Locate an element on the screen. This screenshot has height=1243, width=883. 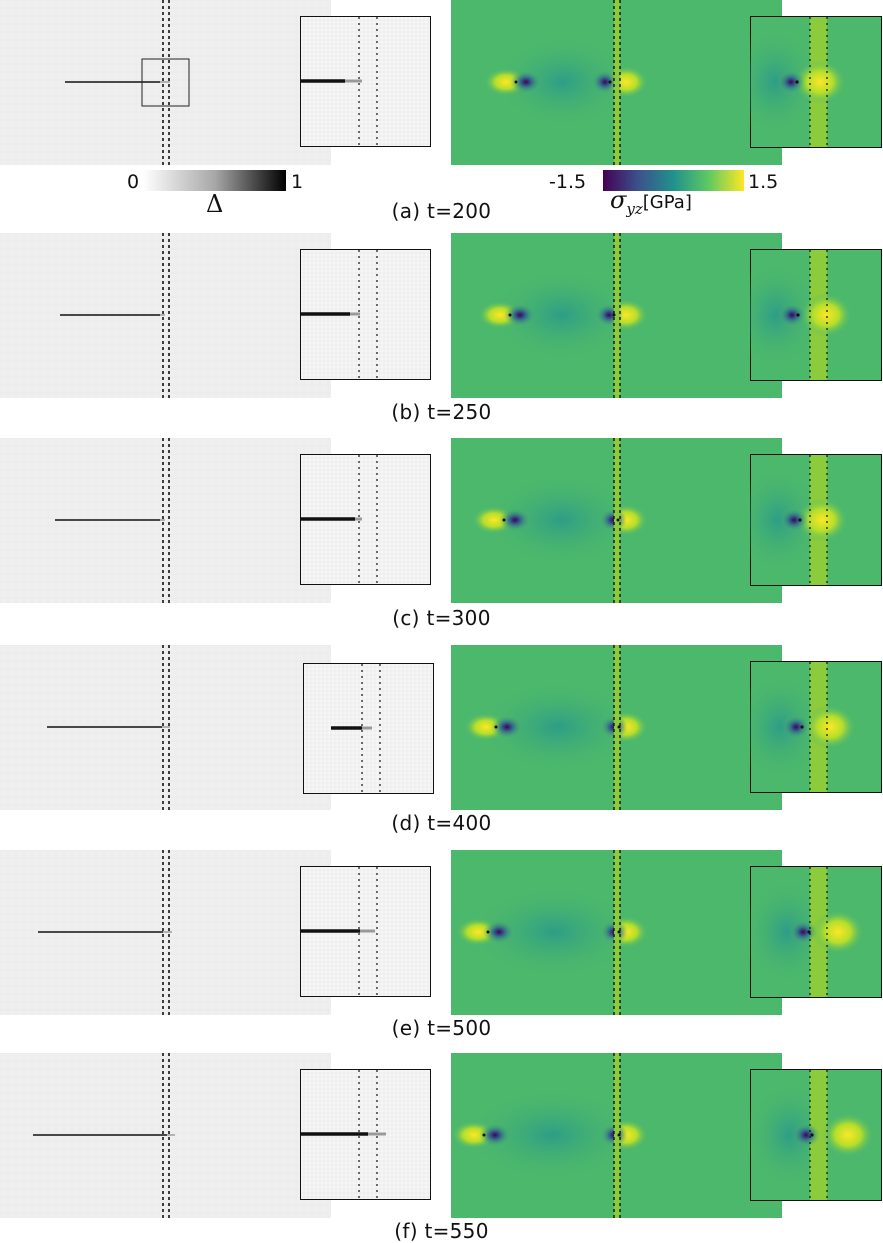
panel-caption: (b) t=250 is located at coordinates (441, 412).